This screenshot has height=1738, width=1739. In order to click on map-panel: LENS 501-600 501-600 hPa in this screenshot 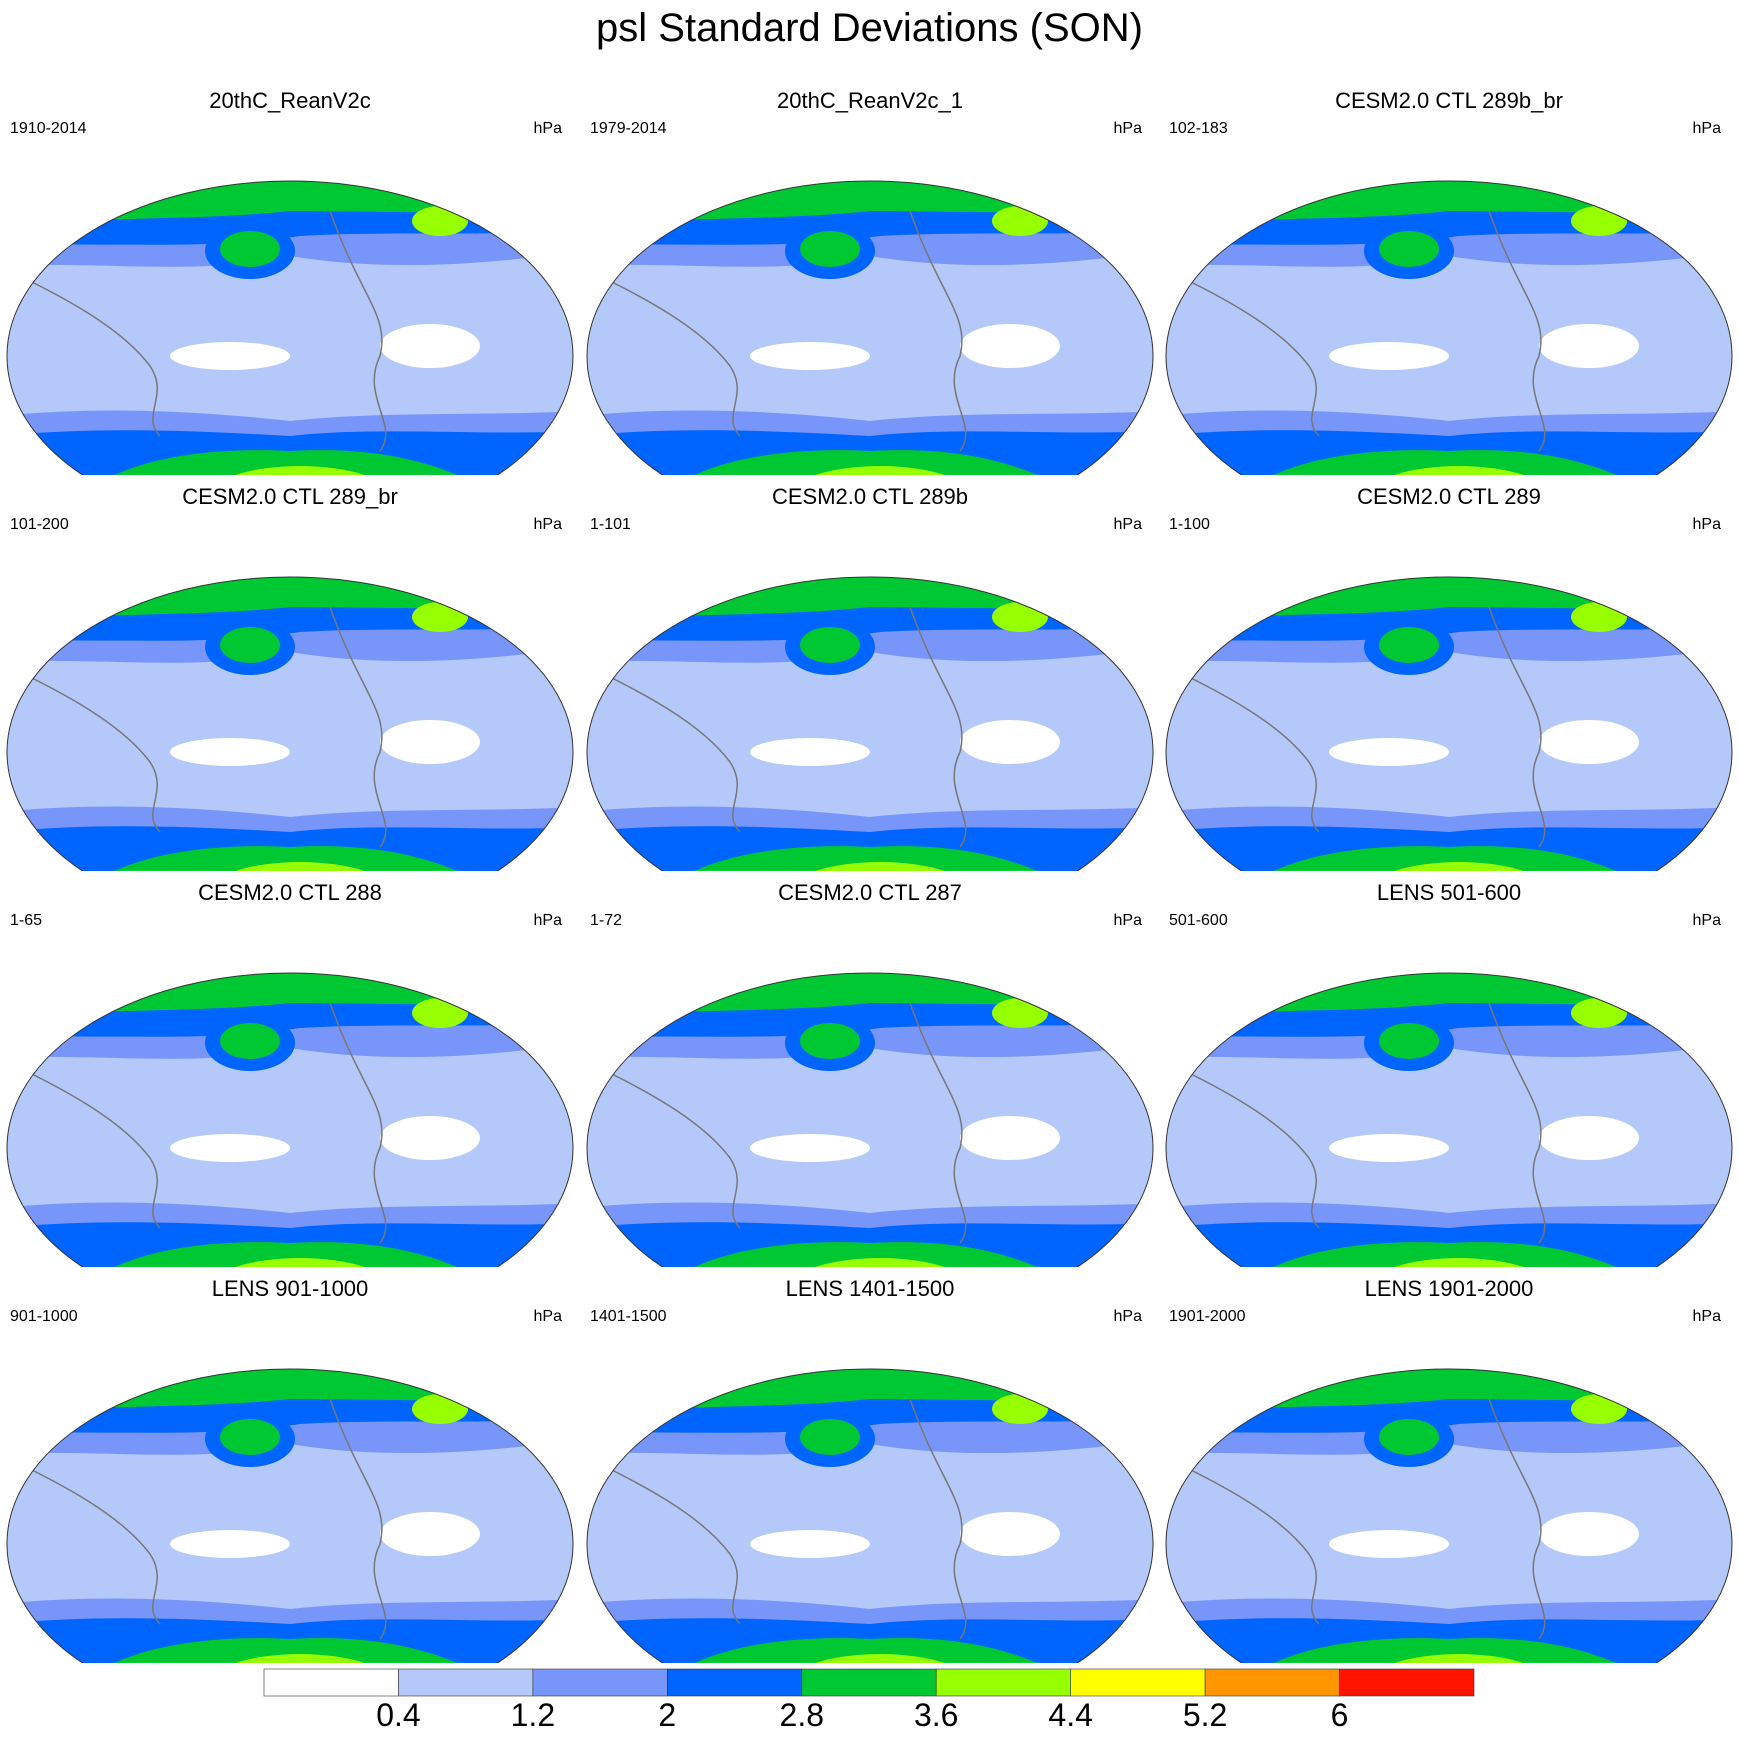, I will do `click(1449, 1069)`.